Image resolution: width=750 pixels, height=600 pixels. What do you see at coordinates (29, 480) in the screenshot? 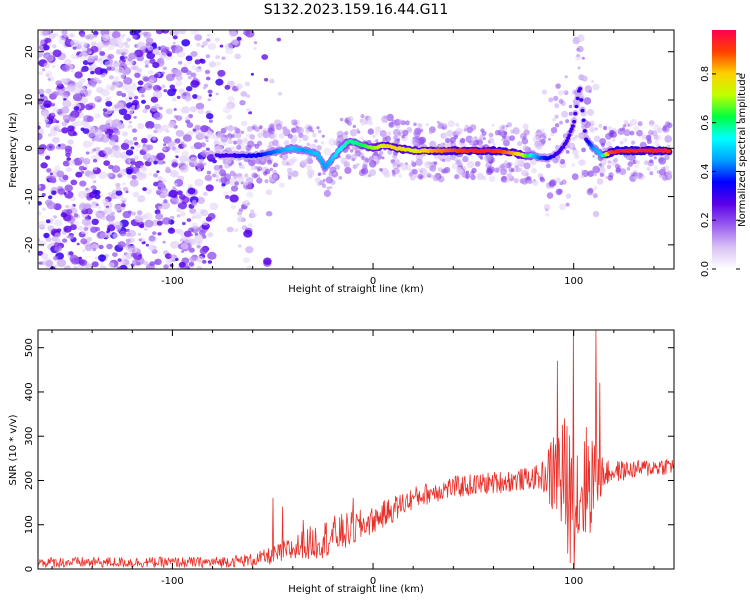
I see `y-tick-label: 200` at bounding box center [29, 480].